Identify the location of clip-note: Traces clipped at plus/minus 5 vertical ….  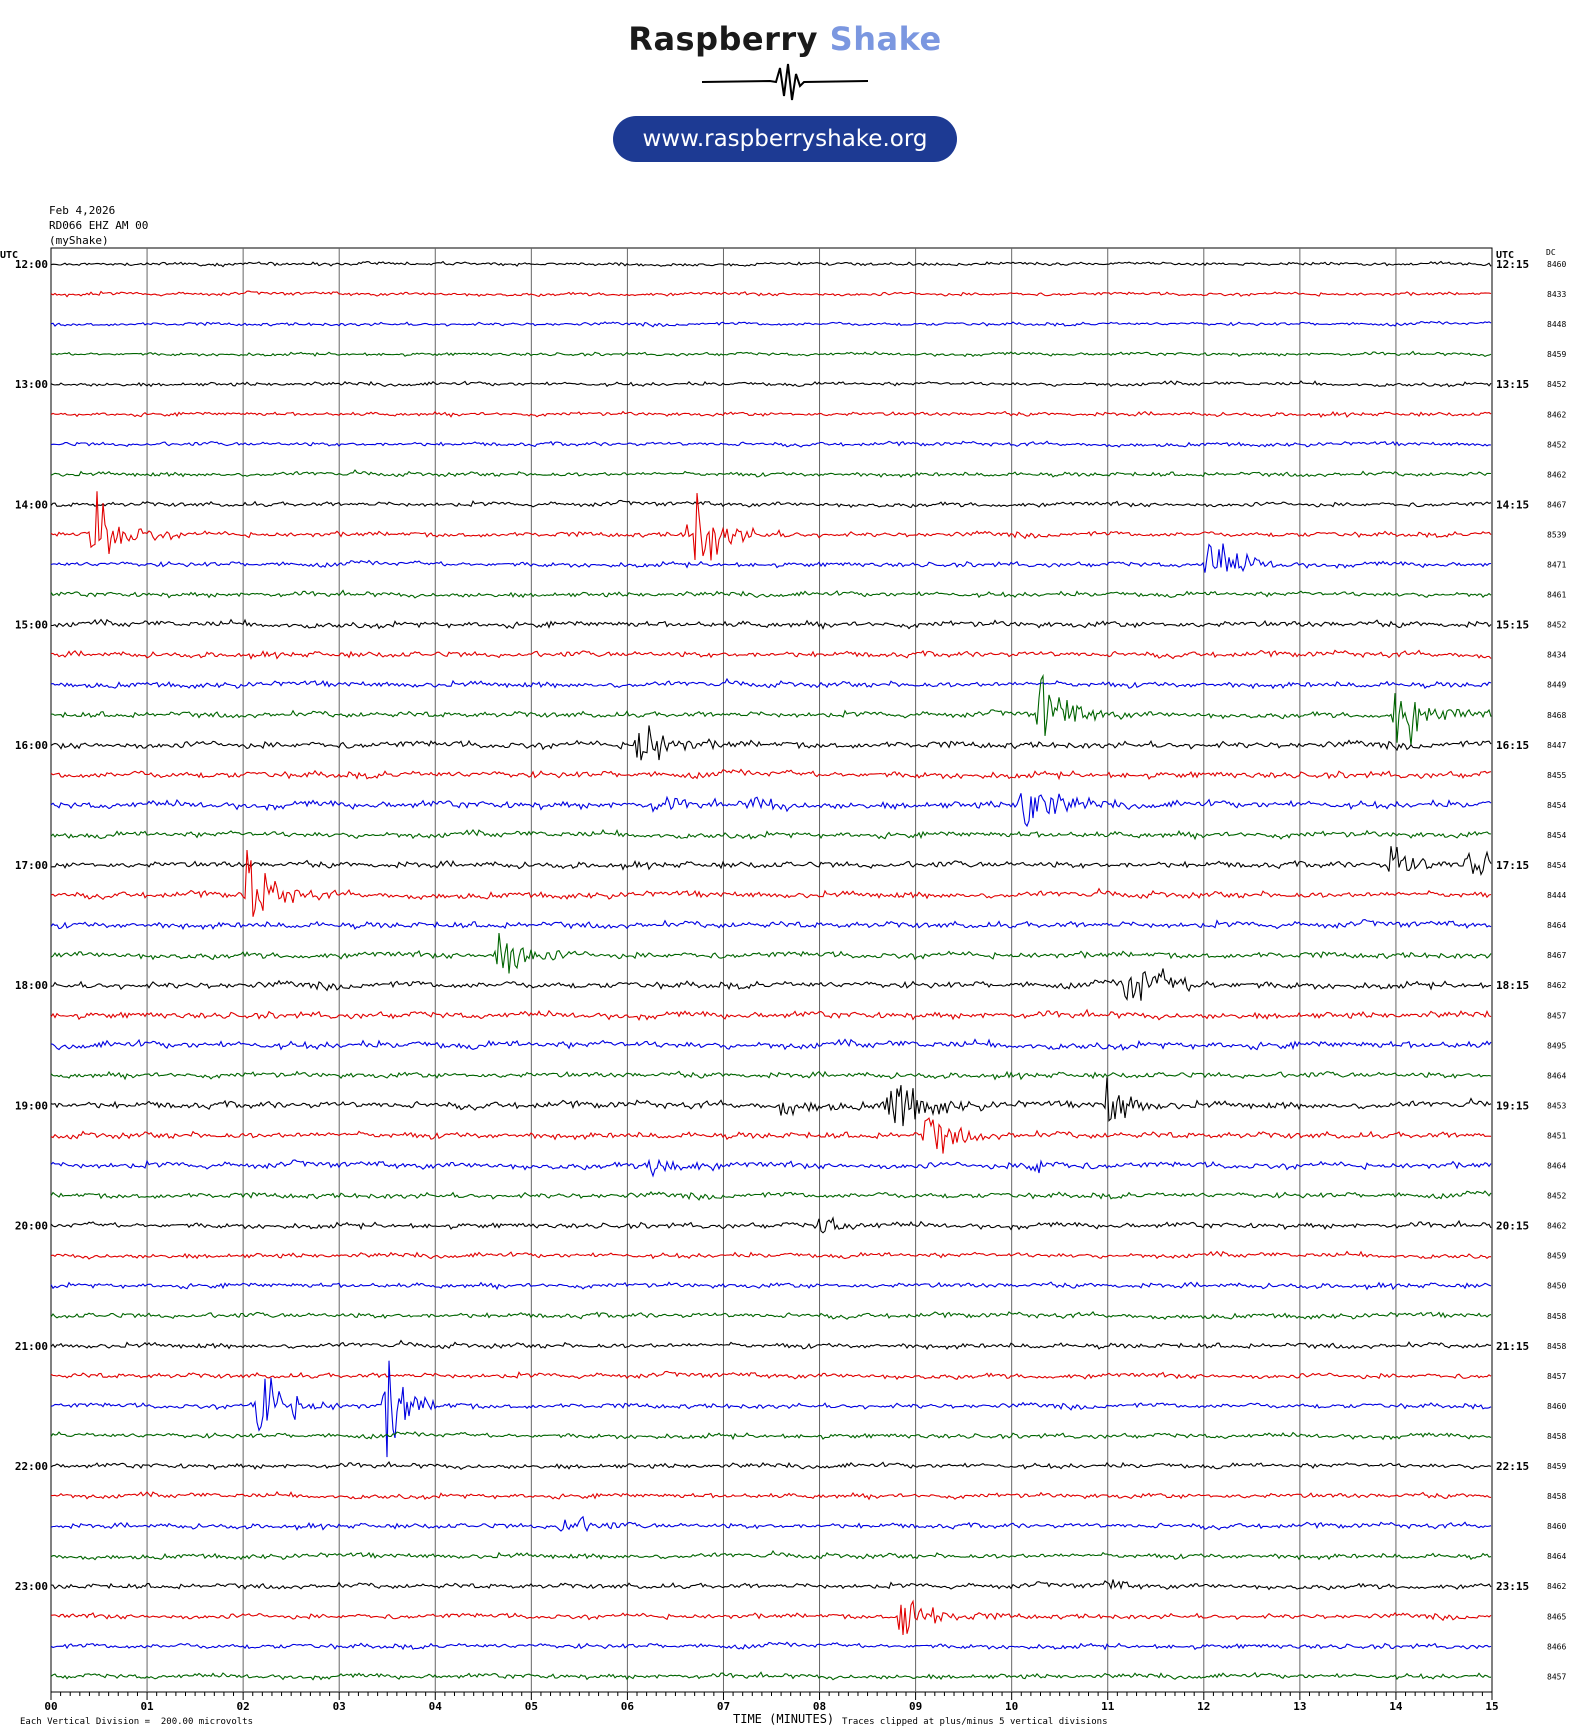
(975, 1722).